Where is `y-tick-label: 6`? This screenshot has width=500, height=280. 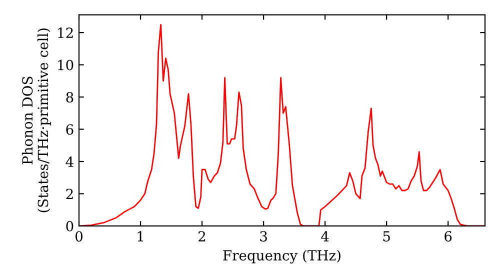 y-tick-label: 6 is located at coordinates (70, 129).